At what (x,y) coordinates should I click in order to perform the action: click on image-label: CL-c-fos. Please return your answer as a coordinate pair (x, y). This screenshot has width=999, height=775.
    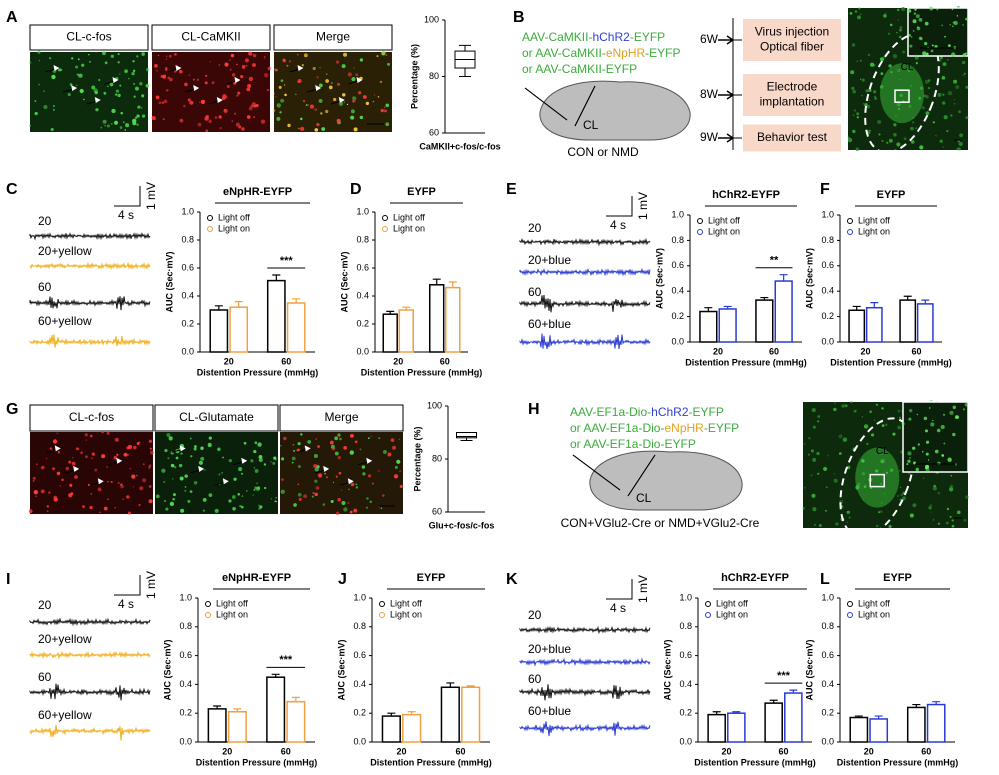
    Looking at the image, I should click on (91, 417).